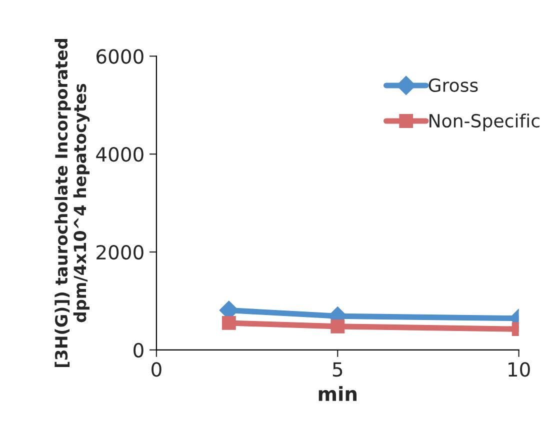 This screenshot has width=549, height=432. What do you see at coordinates (120, 154) in the screenshot?
I see `y-tick-label: 4000` at bounding box center [120, 154].